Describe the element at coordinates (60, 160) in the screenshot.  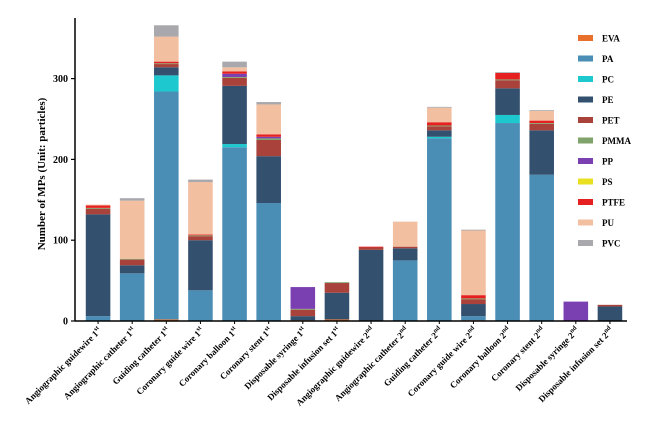
I see `y-tick-label-200: 200` at that location.